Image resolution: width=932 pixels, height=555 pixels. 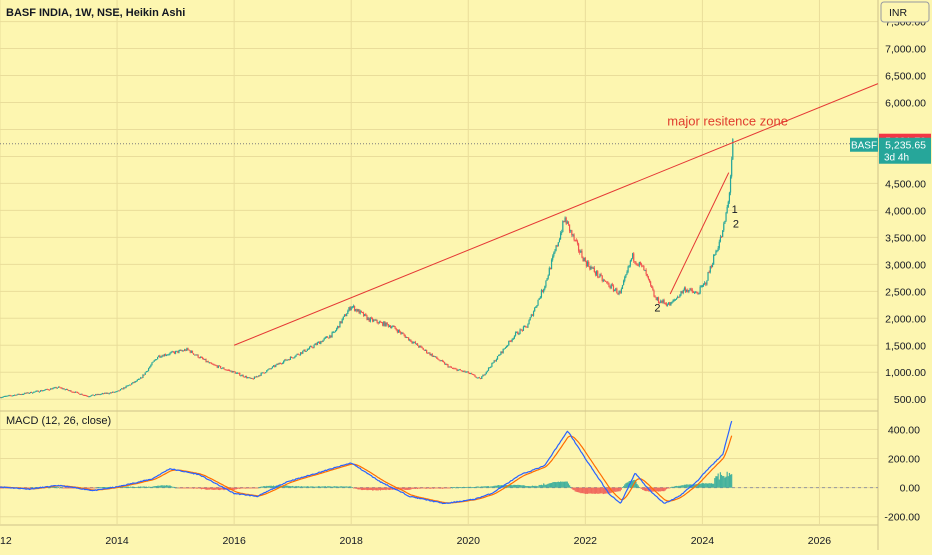 I want to click on wave-label: 1, so click(x=735, y=210).